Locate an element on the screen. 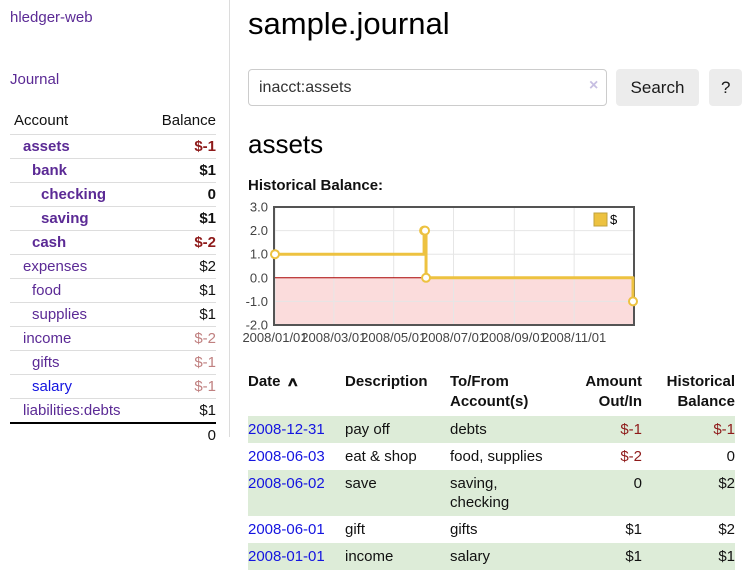 The image size is (742, 582). amount-cell: $-2 is located at coordinates (631, 456).